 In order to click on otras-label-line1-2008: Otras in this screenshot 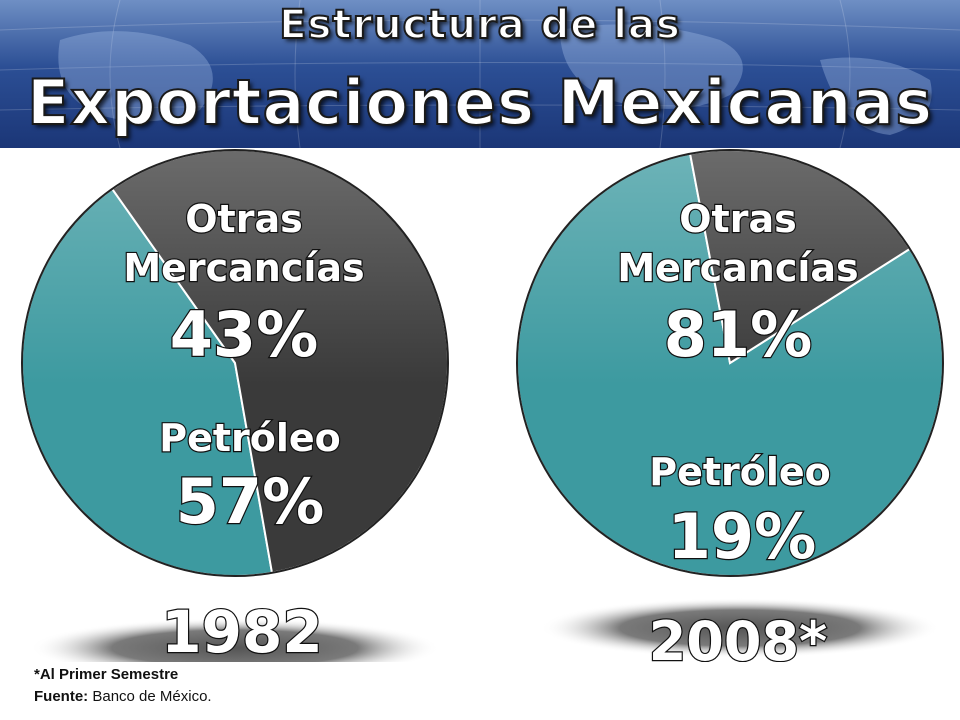, I will do `click(737, 219)`.